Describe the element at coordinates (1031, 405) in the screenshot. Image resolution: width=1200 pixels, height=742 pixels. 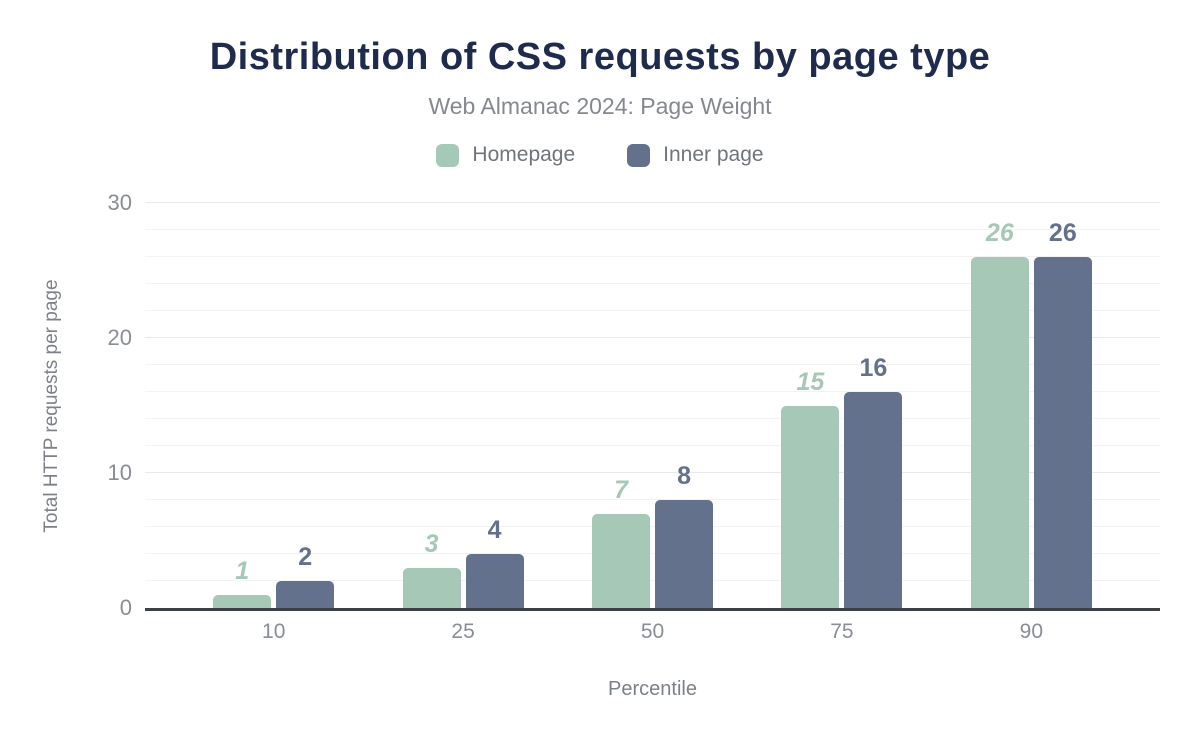
I see `bar-group-90: 26 26` at that location.